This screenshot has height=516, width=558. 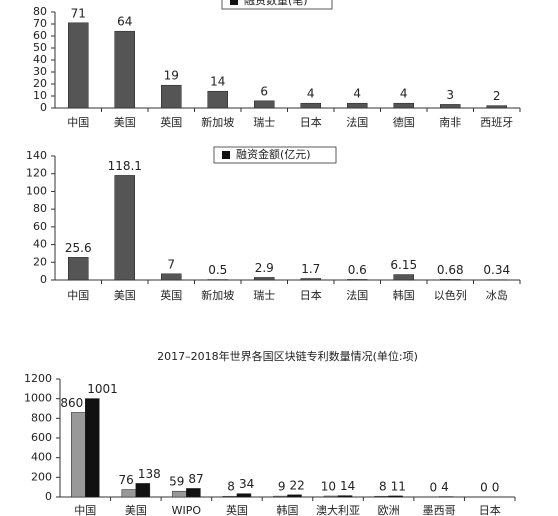 What do you see at coordinates (217, 270) in the screenshot?
I see `value-label: 0.5` at bounding box center [217, 270].